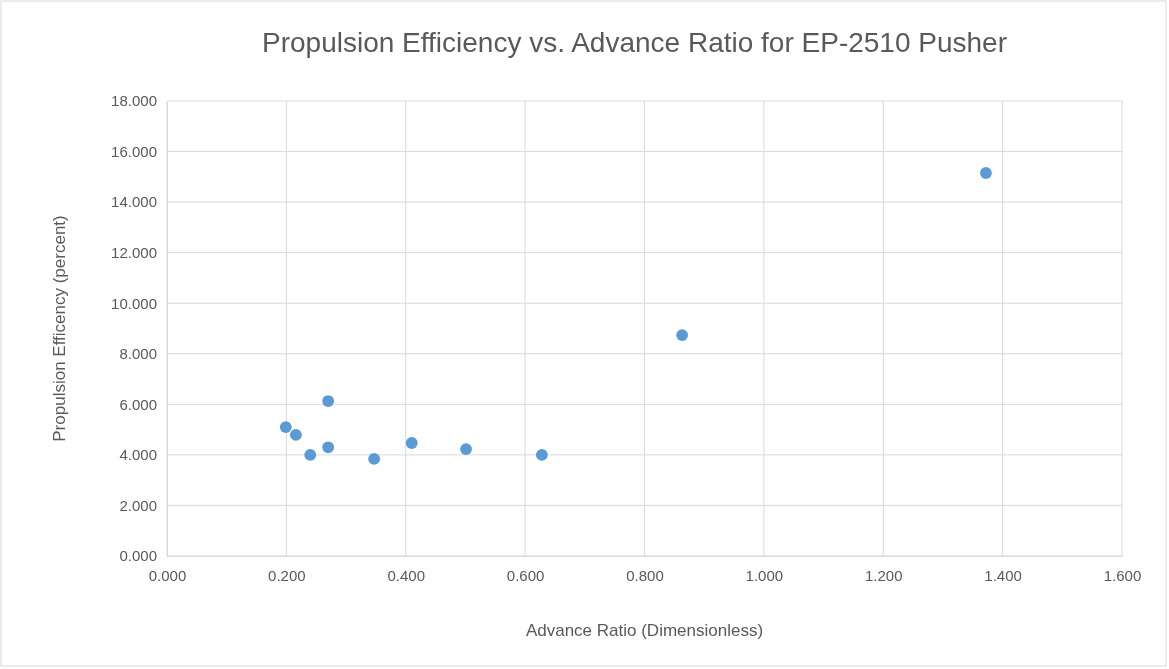  I want to click on y-tick-label: 12.000, so click(134, 252).